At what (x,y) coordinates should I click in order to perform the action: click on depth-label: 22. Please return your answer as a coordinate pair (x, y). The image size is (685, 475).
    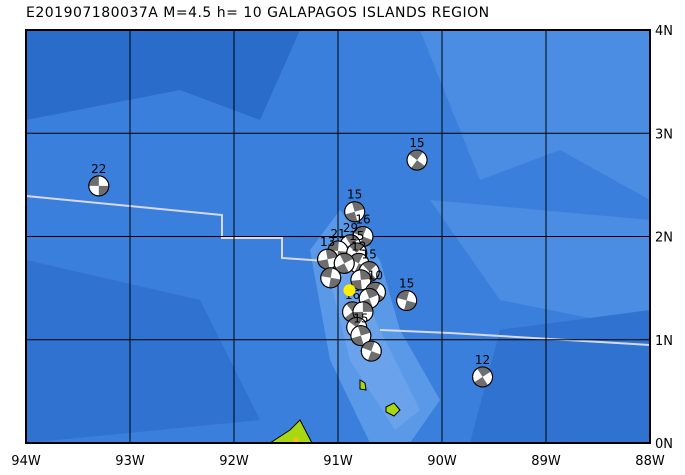
    Looking at the image, I should click on (98, 169).